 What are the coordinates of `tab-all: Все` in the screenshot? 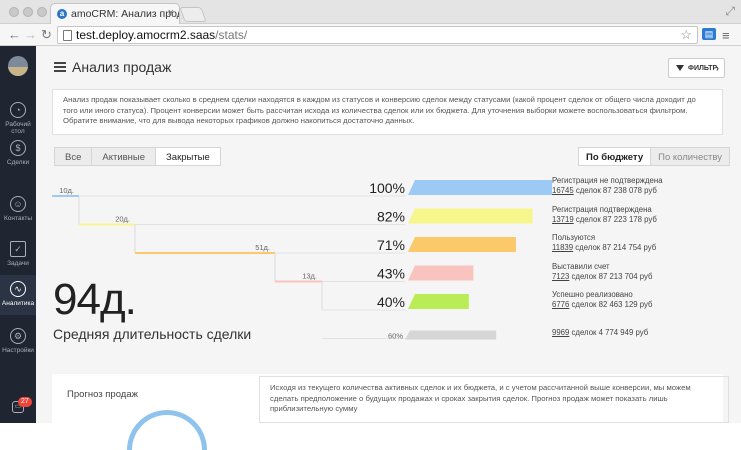 It's located at (74, 156).